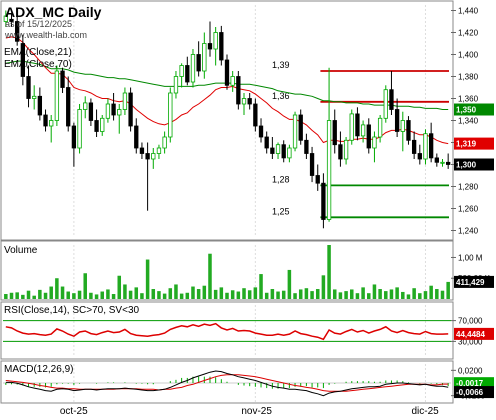 The image size is (496, 420). Describe the element at coordinates (474, 392) in the screenshot. I see `last-signal-badge-bg` at that location.